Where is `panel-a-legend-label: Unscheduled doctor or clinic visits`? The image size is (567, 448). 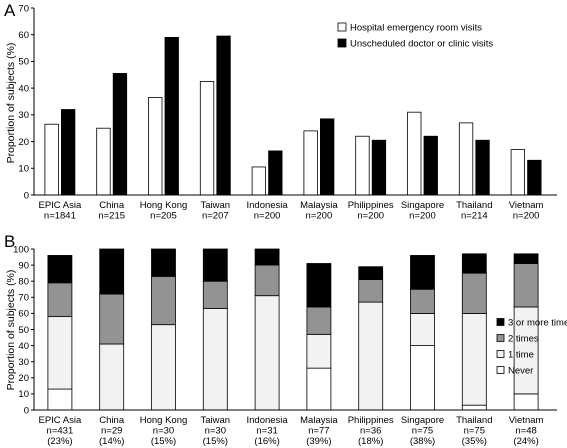
panel-a-legend-label: Unscheduled doctor or clinic visits is located at coordinates (421, 43).